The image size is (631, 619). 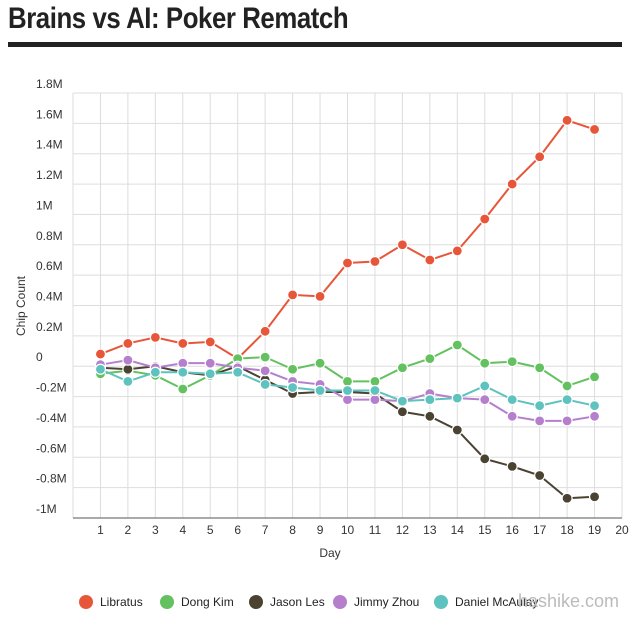 I want to click on page-title: Brains vs AI: Poker Rematch, so click(x=178, y=18).